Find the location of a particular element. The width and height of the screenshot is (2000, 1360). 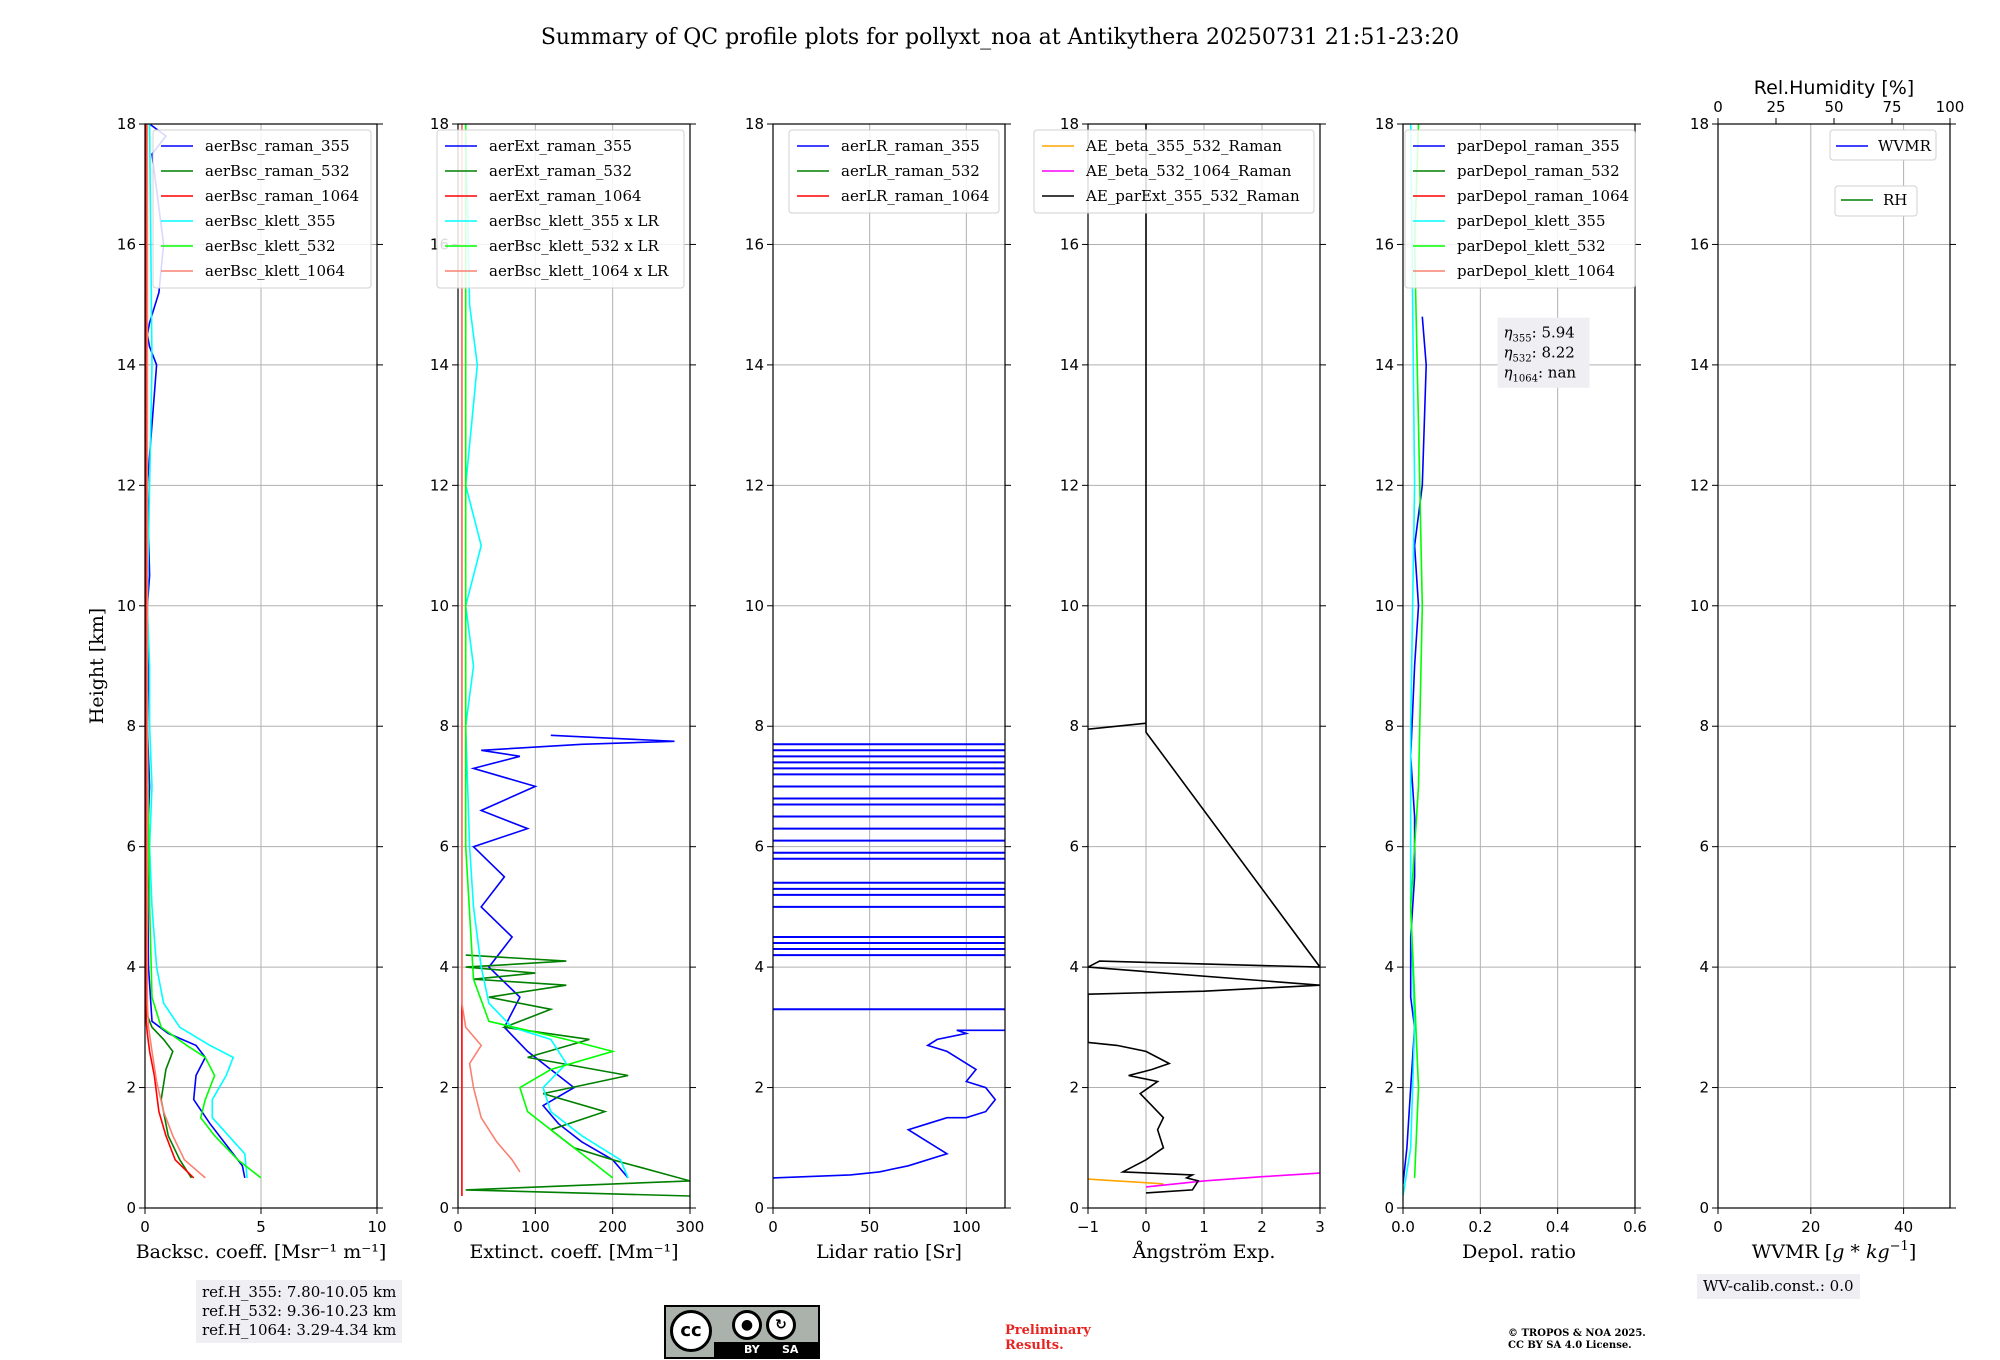

cc-sa-label: SA is located at coordinates (790, 1349).